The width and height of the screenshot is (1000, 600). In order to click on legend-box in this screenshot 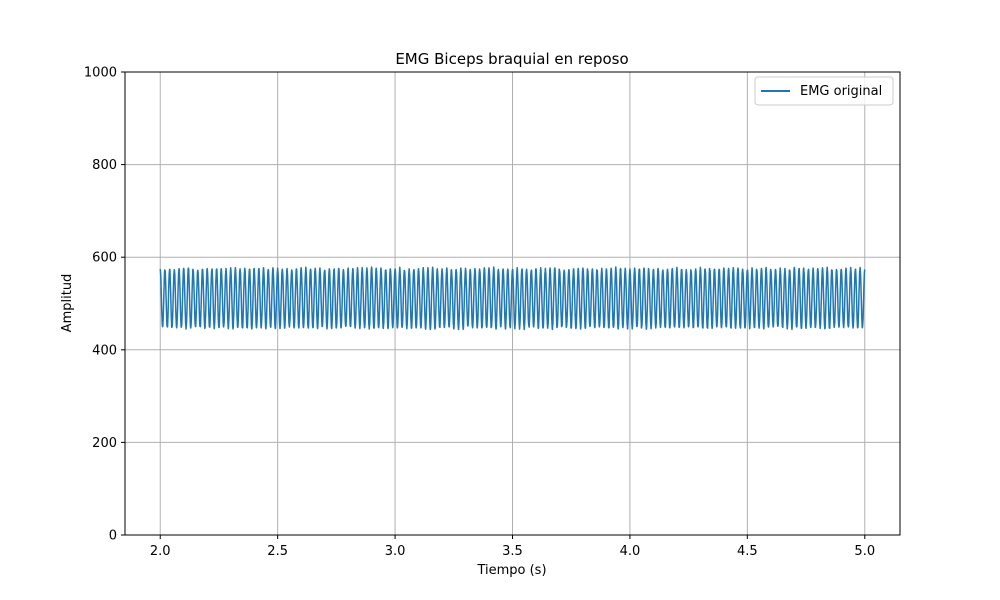, I will do `click(824, 91)`.